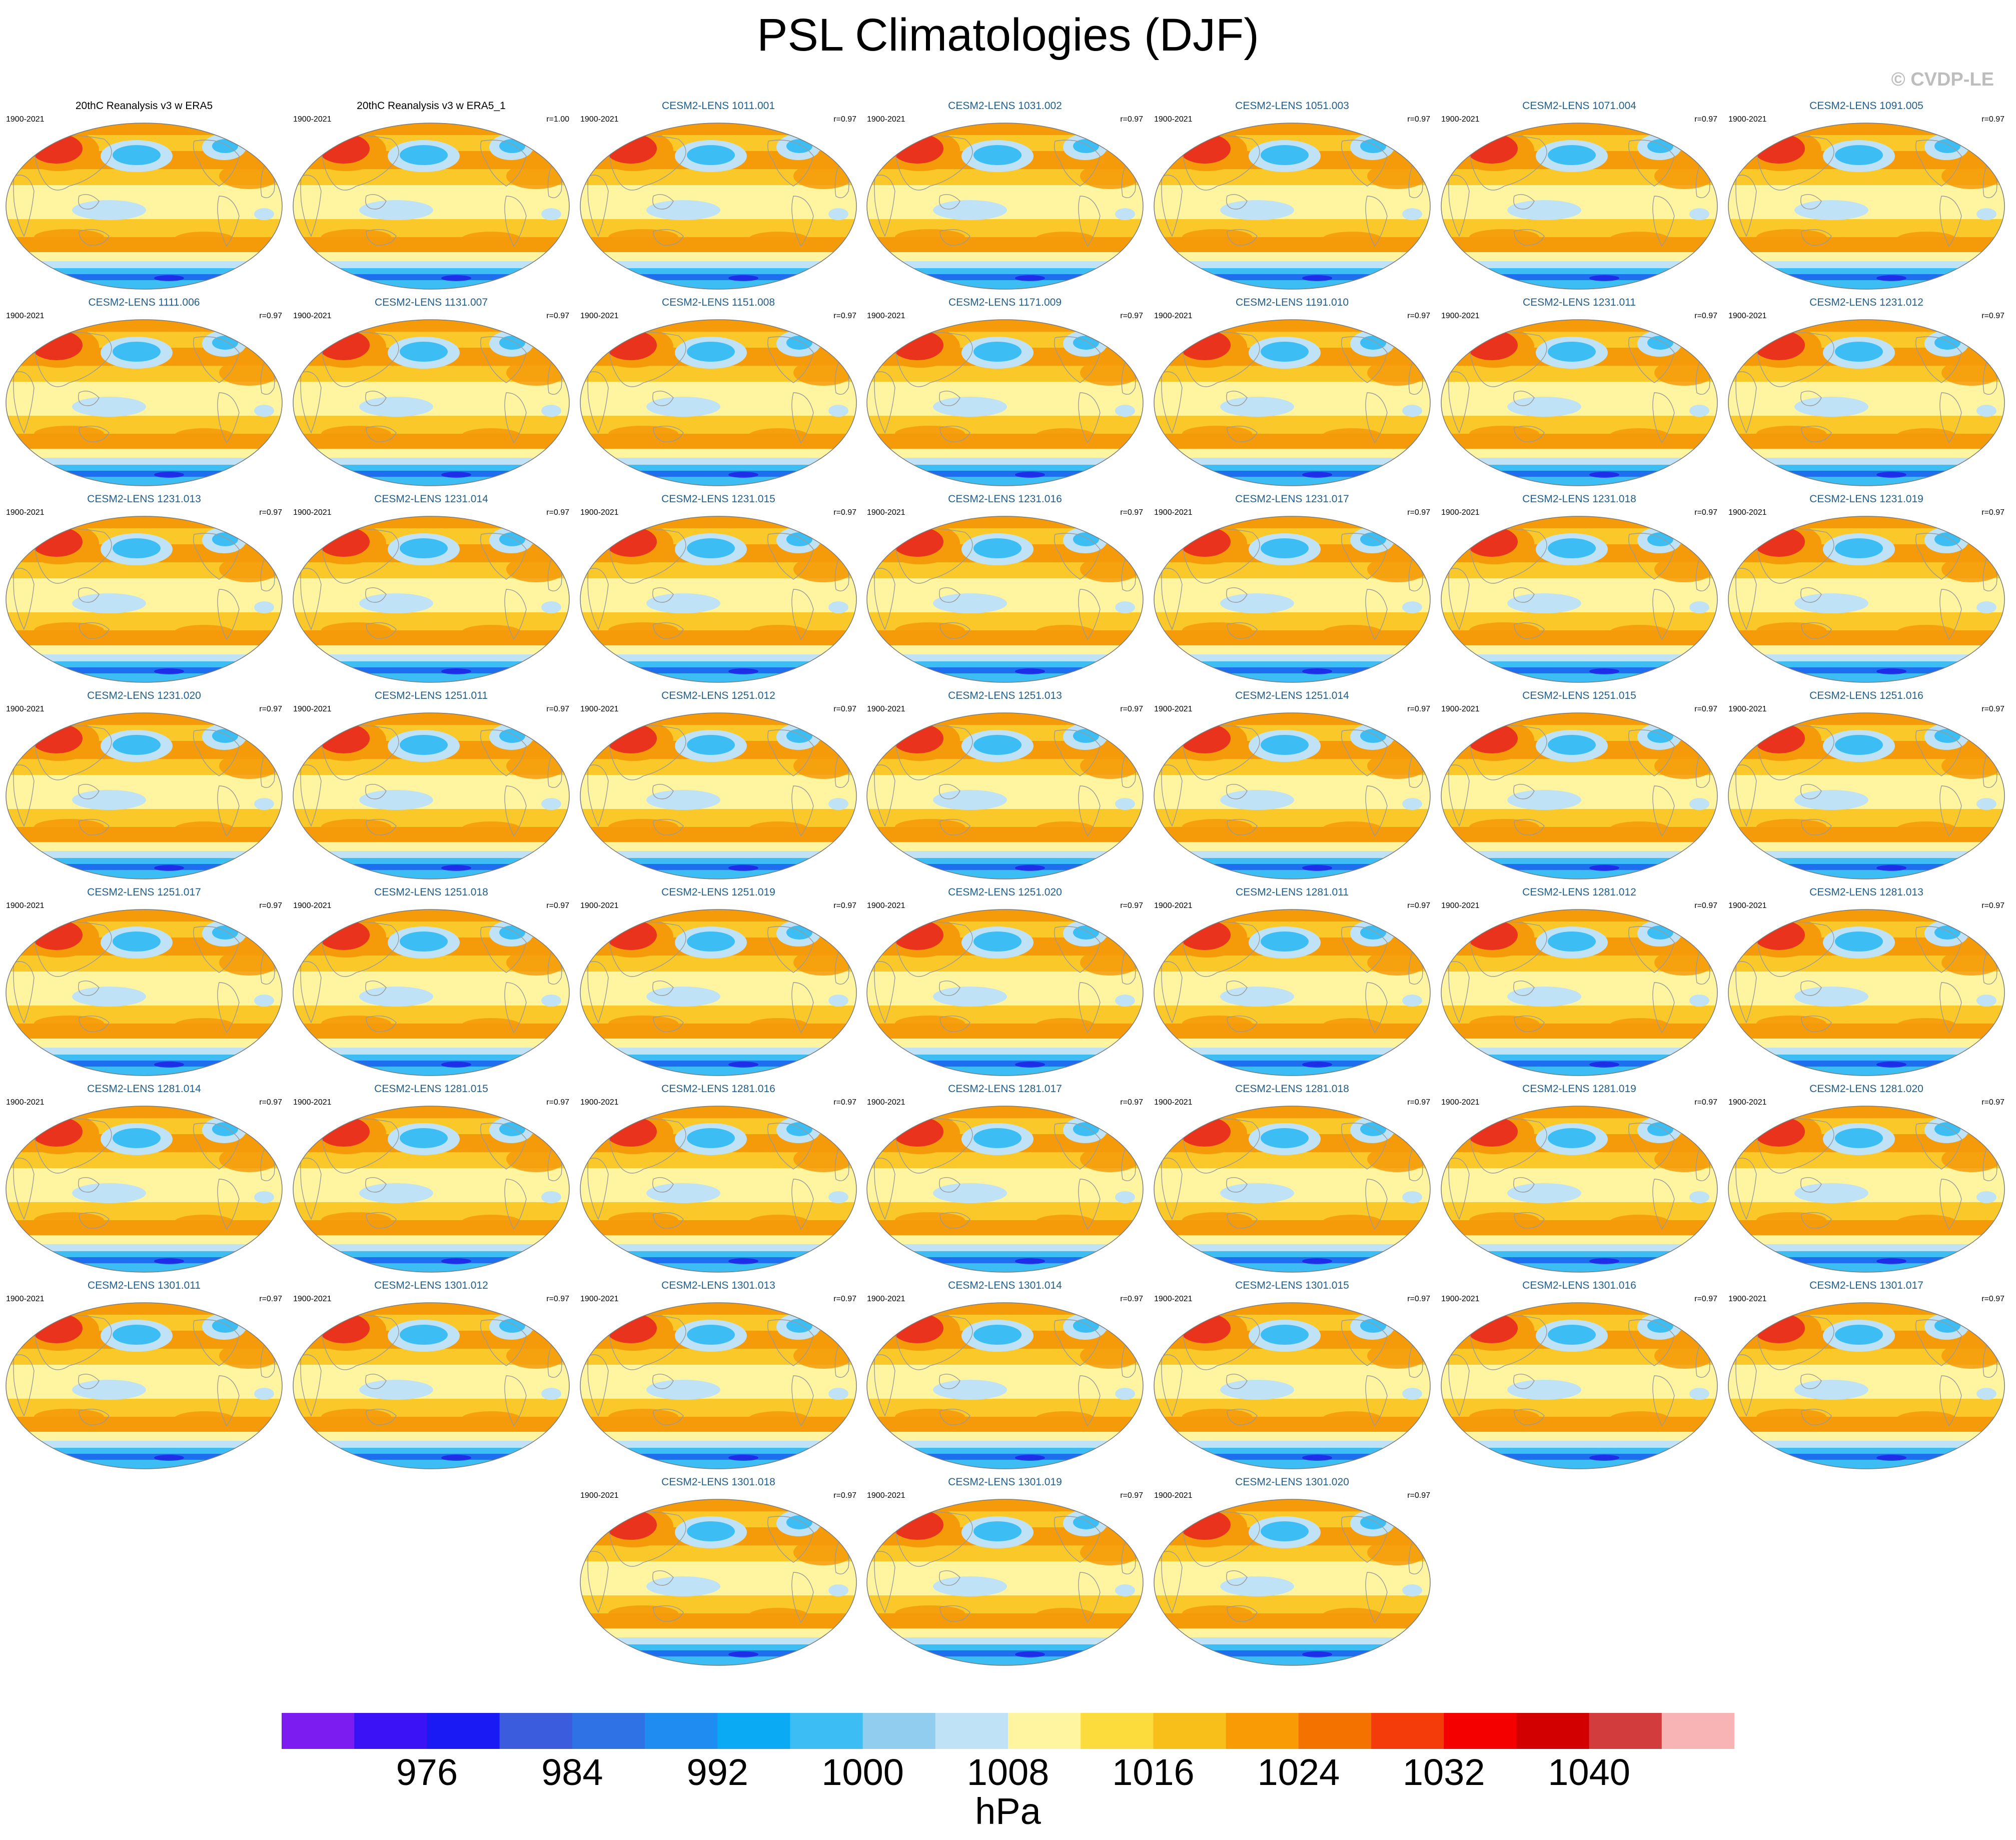 The width and height of the screenshot is (2016, 1840). Describe the element at coordinates (431, 1089) in the screenshot. I see `panel-title: CESM2-LENS 1281.015` at that location.